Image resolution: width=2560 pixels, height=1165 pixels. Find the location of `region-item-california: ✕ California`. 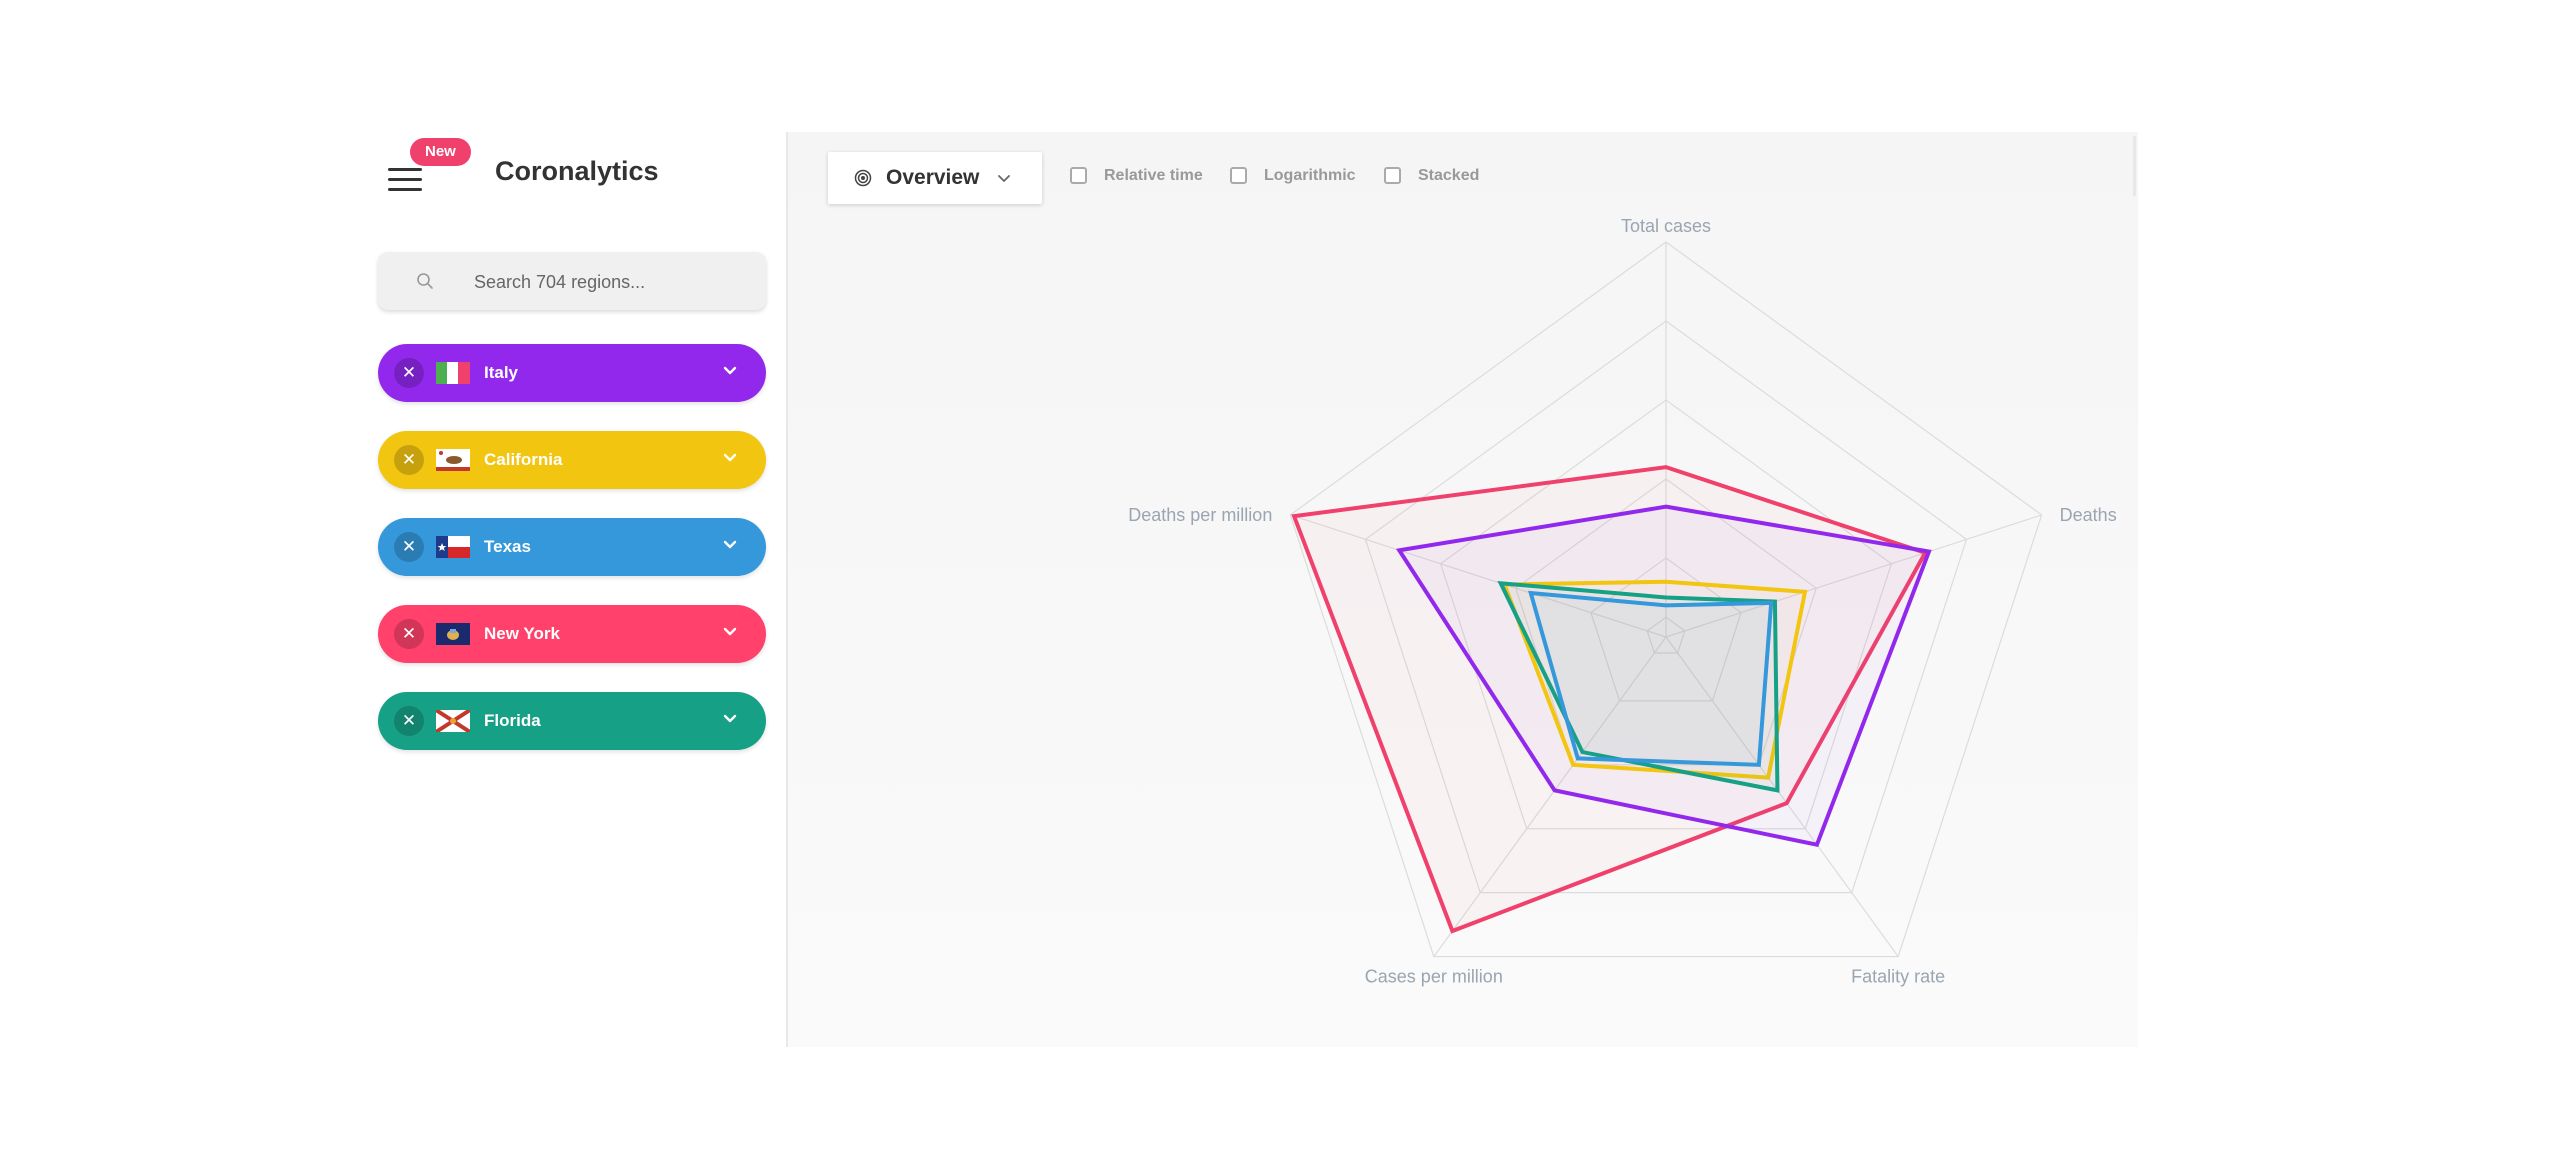

region-item-california: ✕ California is located at coordinates (572, 460).